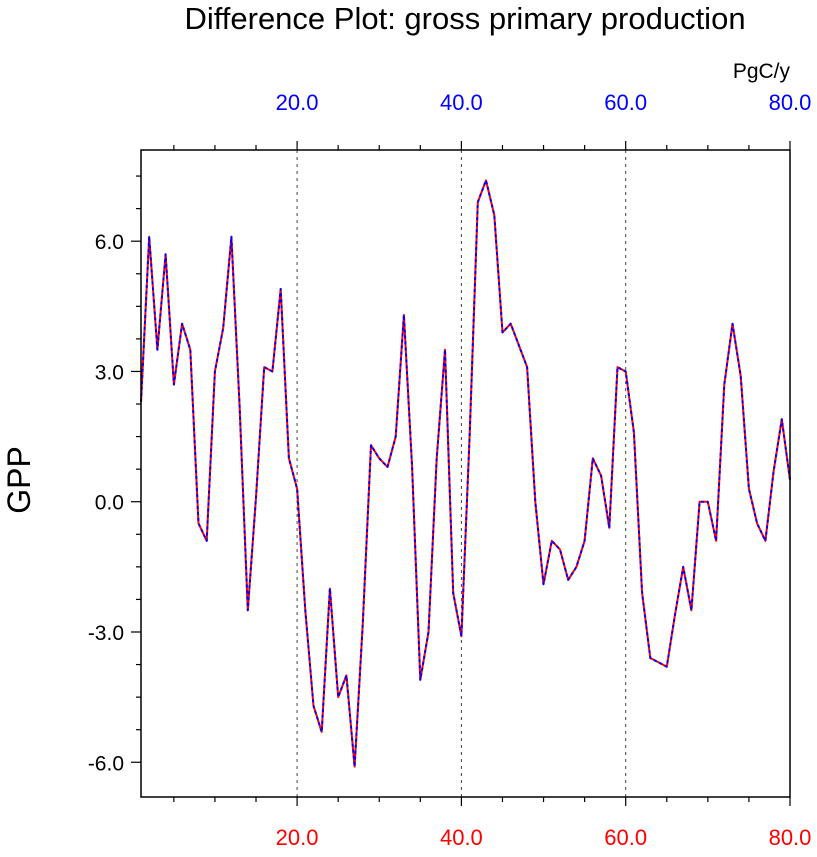 The height and width of the screenshot is (857, 817). I want to click on y-tick-label: -6.0, so click(106, 763).